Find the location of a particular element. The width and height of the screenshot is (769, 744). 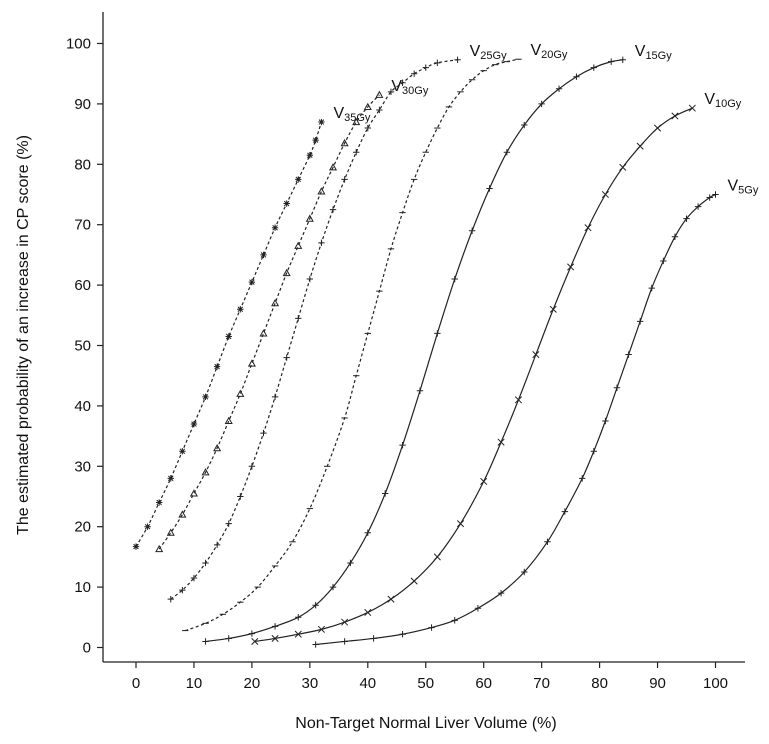

x-tick-label: 100 is located at coordinates (715, 683).